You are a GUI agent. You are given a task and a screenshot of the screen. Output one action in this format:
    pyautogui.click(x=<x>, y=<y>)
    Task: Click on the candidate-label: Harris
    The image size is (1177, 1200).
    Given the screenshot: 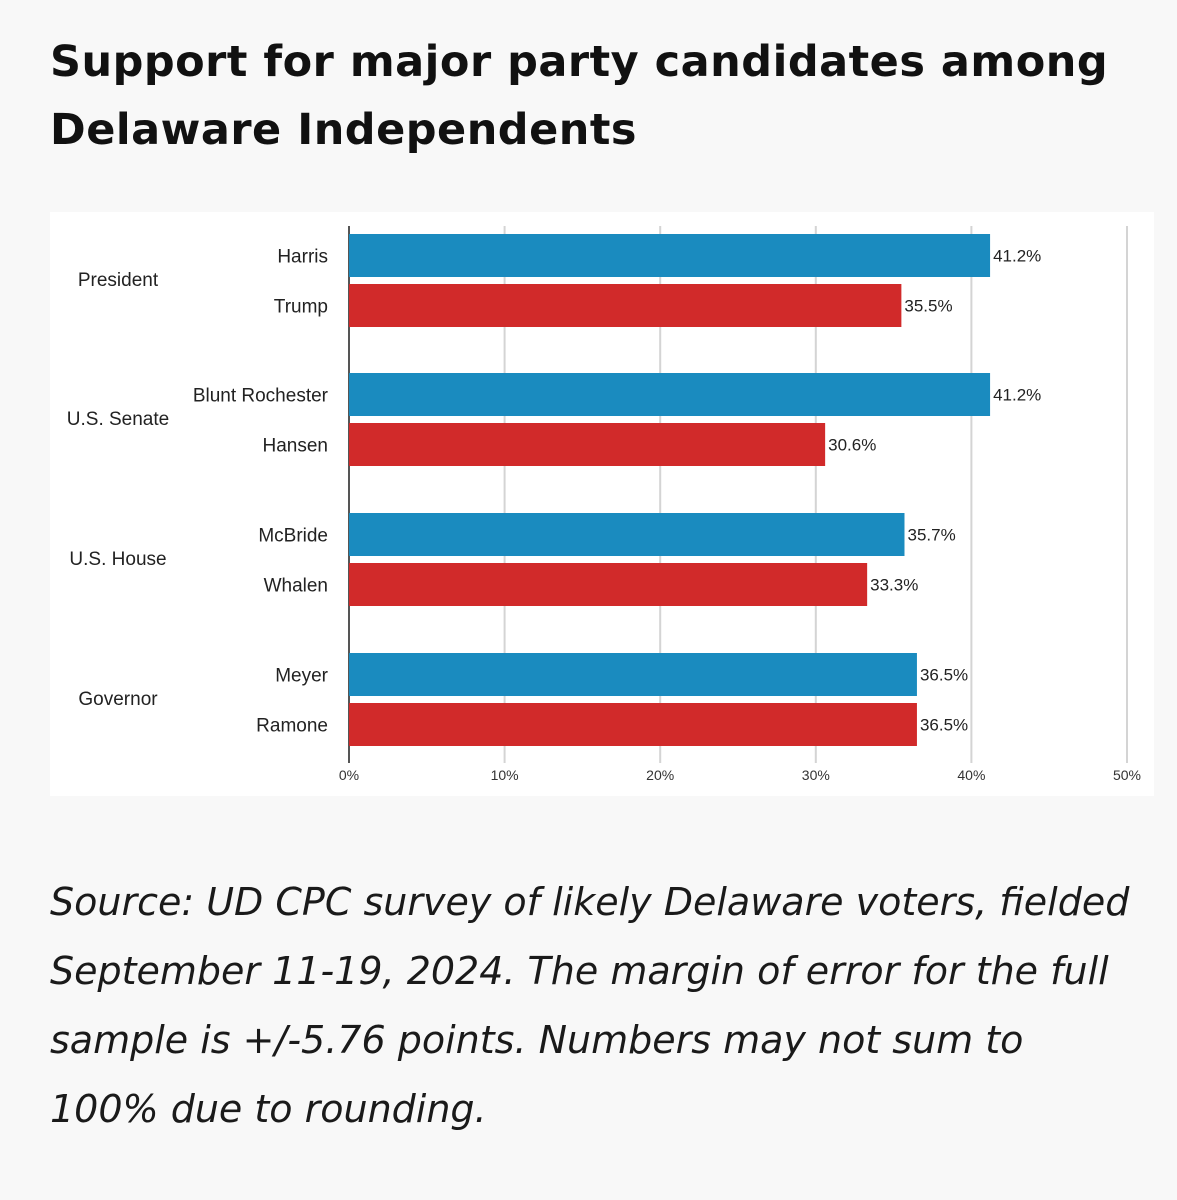 What is the action you would take?
    pyautogui.click(x=302, y=257)
    